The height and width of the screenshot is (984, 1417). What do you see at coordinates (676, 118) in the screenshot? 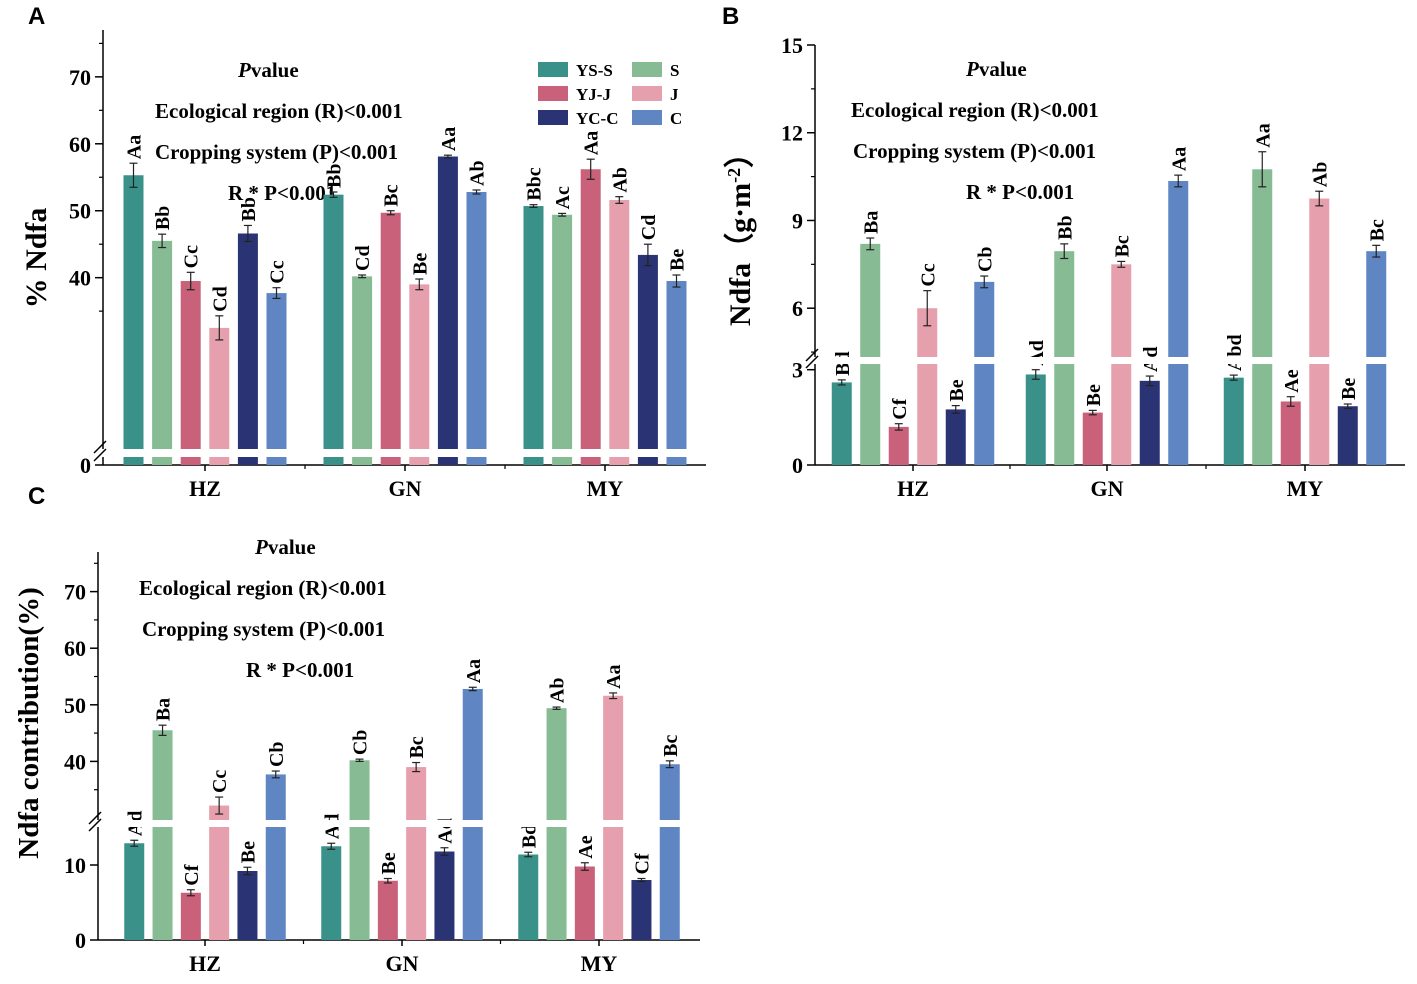
I see `legend-label-c: C` at bounding box center [676, 118].